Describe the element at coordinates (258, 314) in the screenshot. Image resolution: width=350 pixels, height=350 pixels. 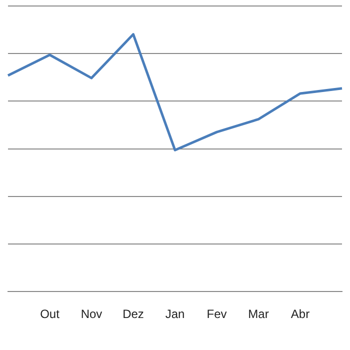
I see `x-tick-label: Mar` at that location.